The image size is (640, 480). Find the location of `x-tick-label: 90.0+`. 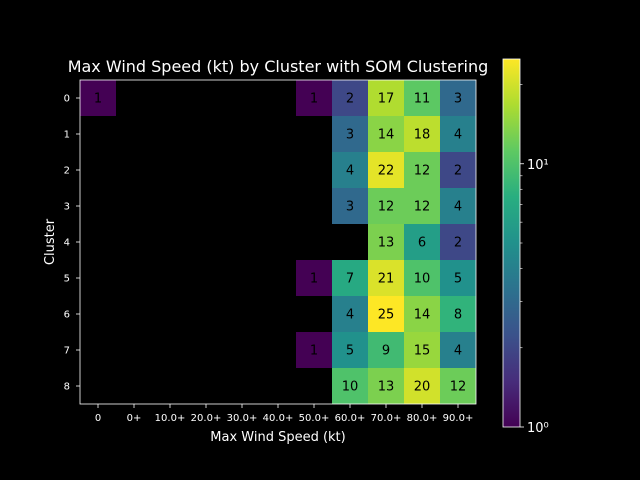

x-tick-label: 90.0+ is located at coordinates (458, 418).